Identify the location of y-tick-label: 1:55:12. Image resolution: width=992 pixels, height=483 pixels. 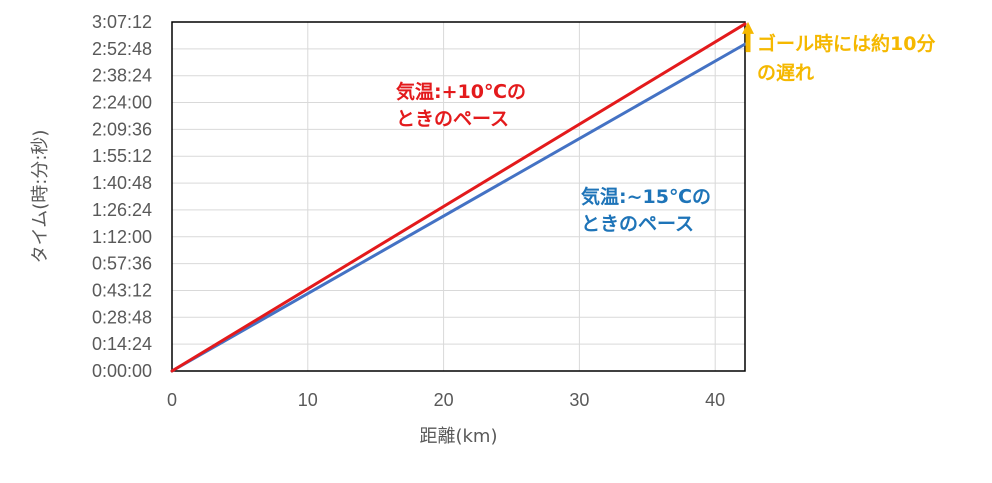
(122, 156).